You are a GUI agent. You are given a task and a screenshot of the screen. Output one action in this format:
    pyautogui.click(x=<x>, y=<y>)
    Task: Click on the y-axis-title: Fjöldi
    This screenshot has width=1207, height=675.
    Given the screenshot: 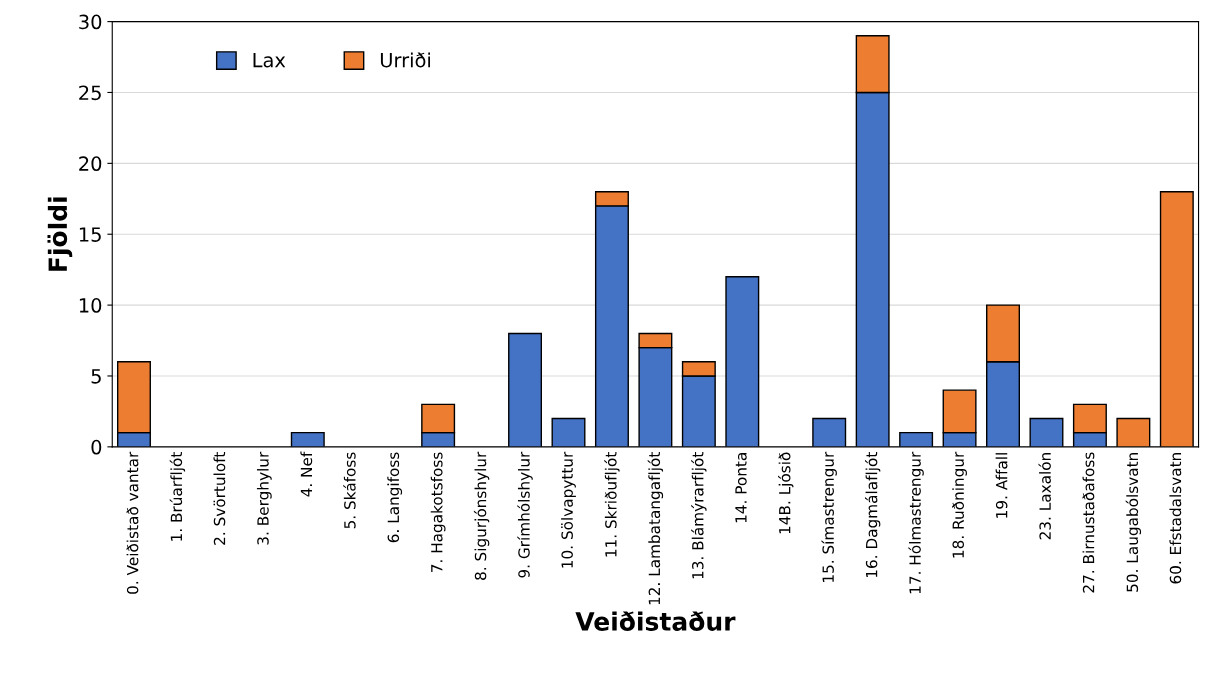 What is the action you would take?
    pyautogui.click(x=60, y=234)
    